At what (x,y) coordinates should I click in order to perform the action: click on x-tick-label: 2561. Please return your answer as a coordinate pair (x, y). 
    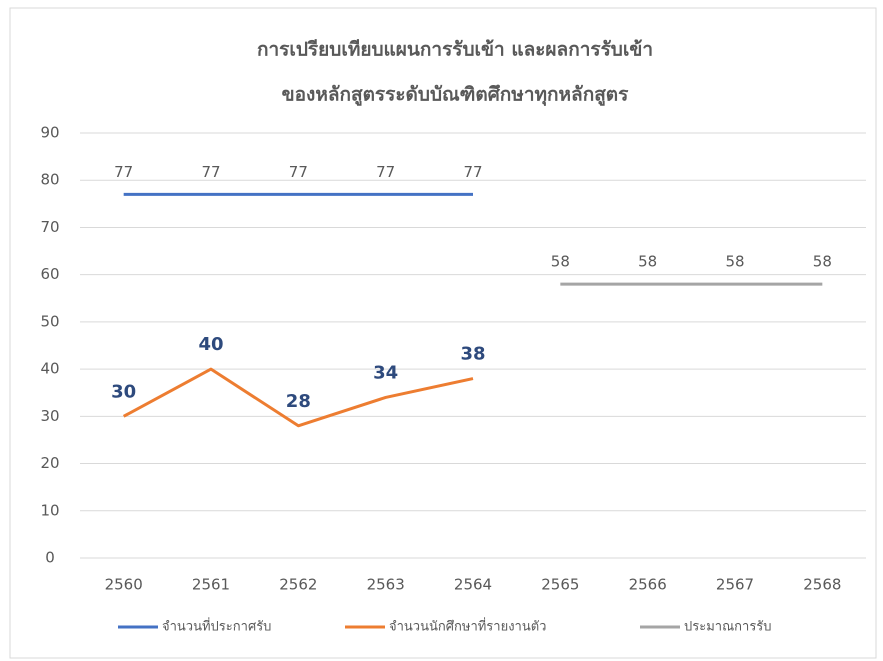
    Looking at the image, I should click on (211, 585).